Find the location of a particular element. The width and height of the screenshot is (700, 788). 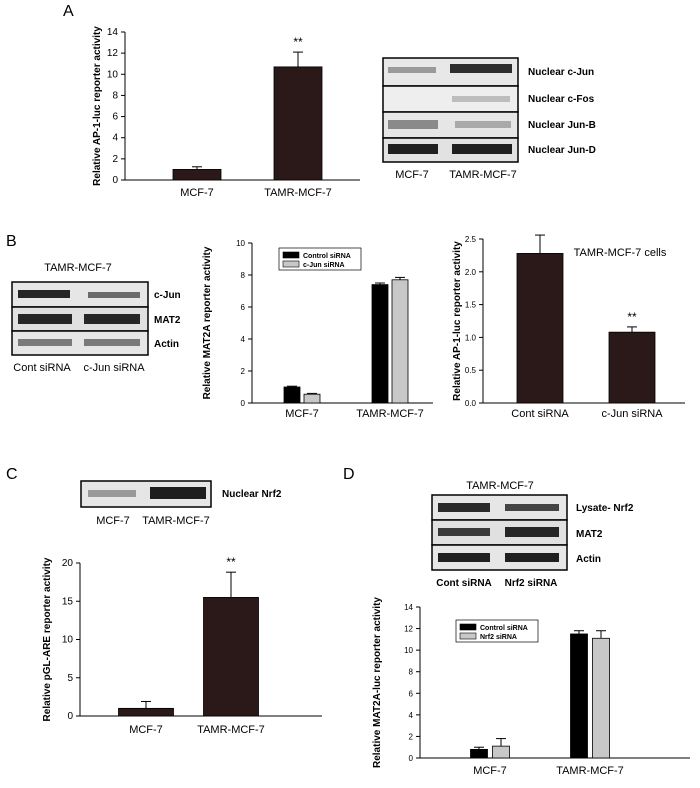

y-tick-label: 15 is located at coordinates (68, 601).